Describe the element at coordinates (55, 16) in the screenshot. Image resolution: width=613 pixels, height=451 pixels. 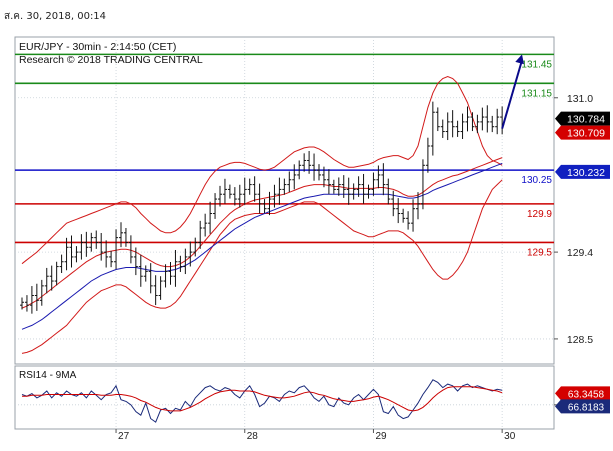
I see `header-timestamp: ส.ค. 30, 2018, 00:14` at that location.